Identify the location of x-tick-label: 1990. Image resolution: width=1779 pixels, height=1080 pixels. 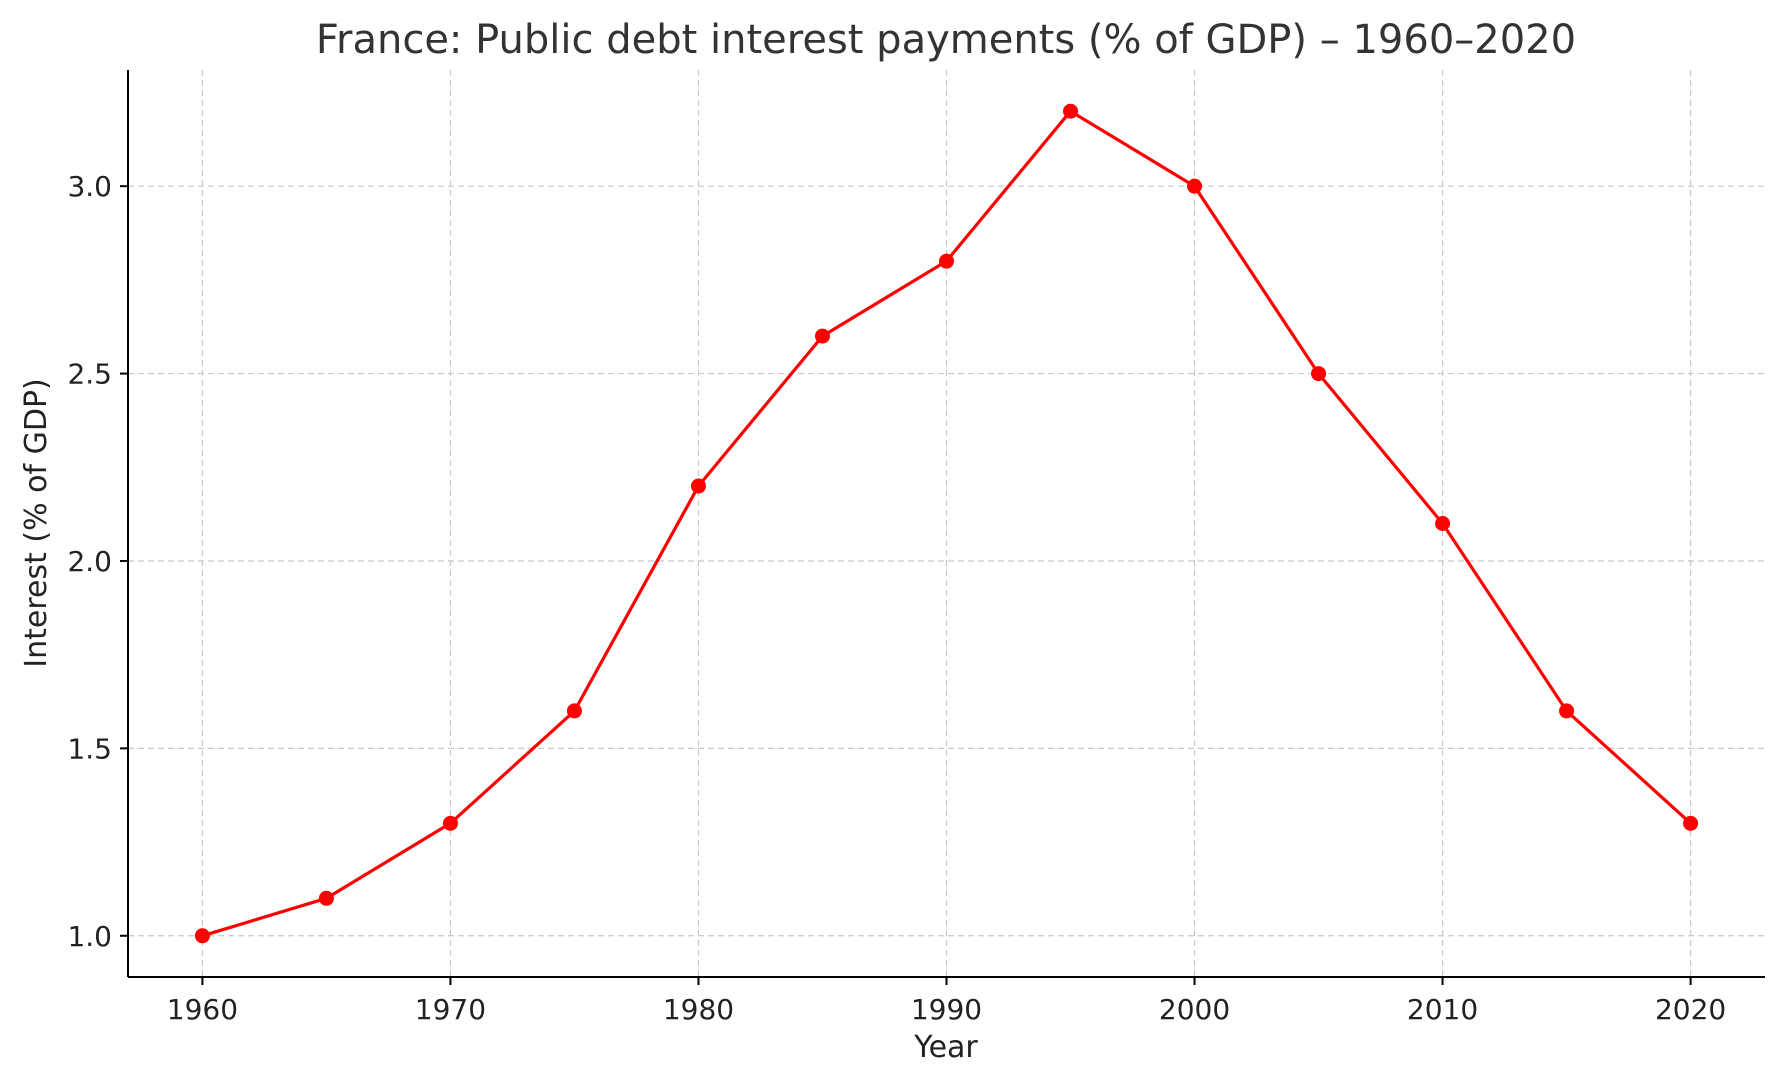
(946, 1009).